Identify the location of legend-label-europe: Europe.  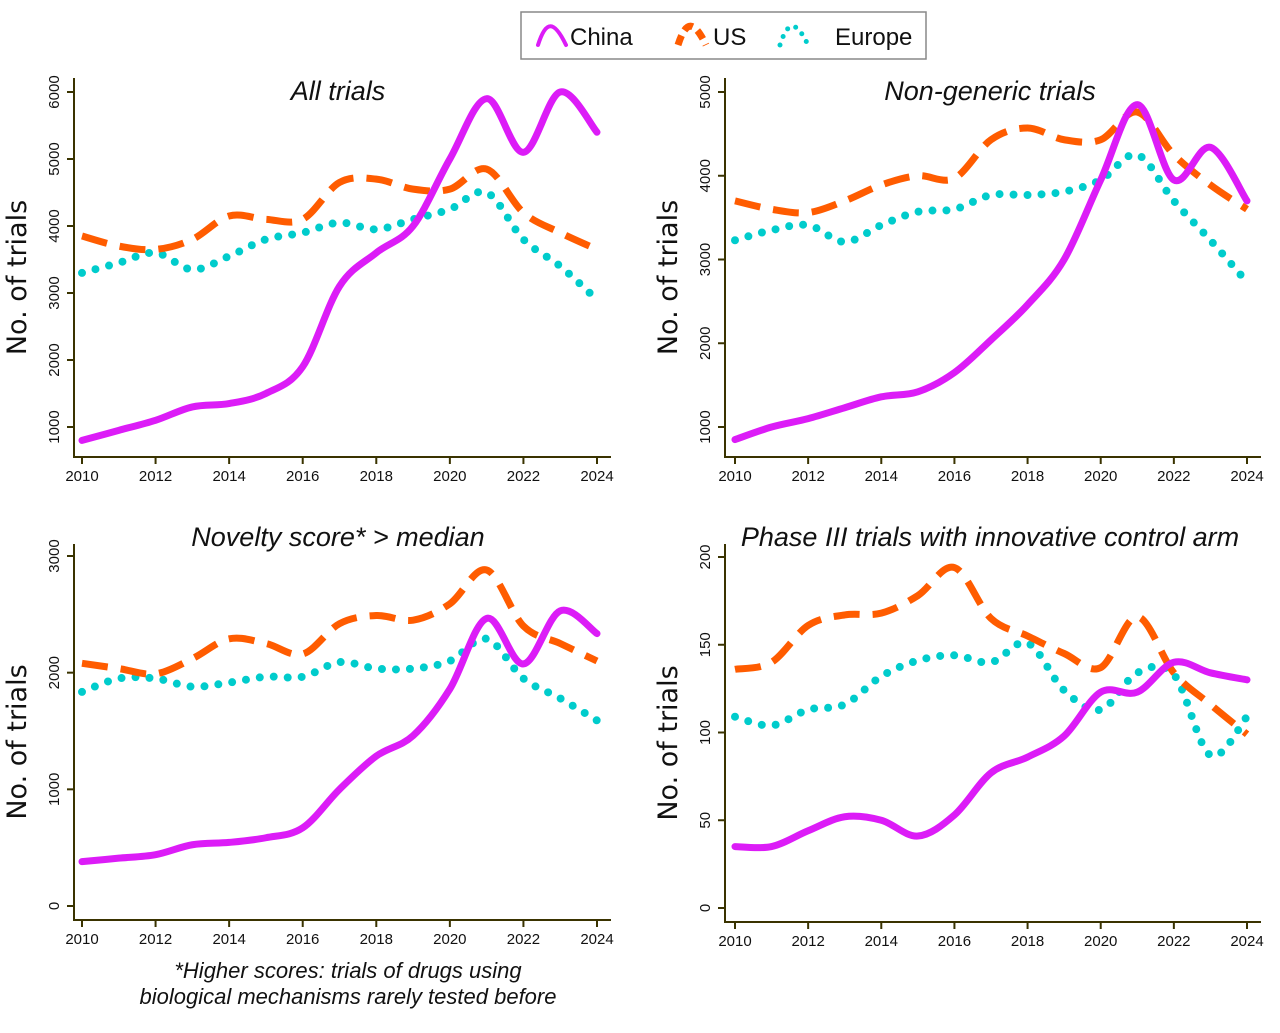
(873, 37).